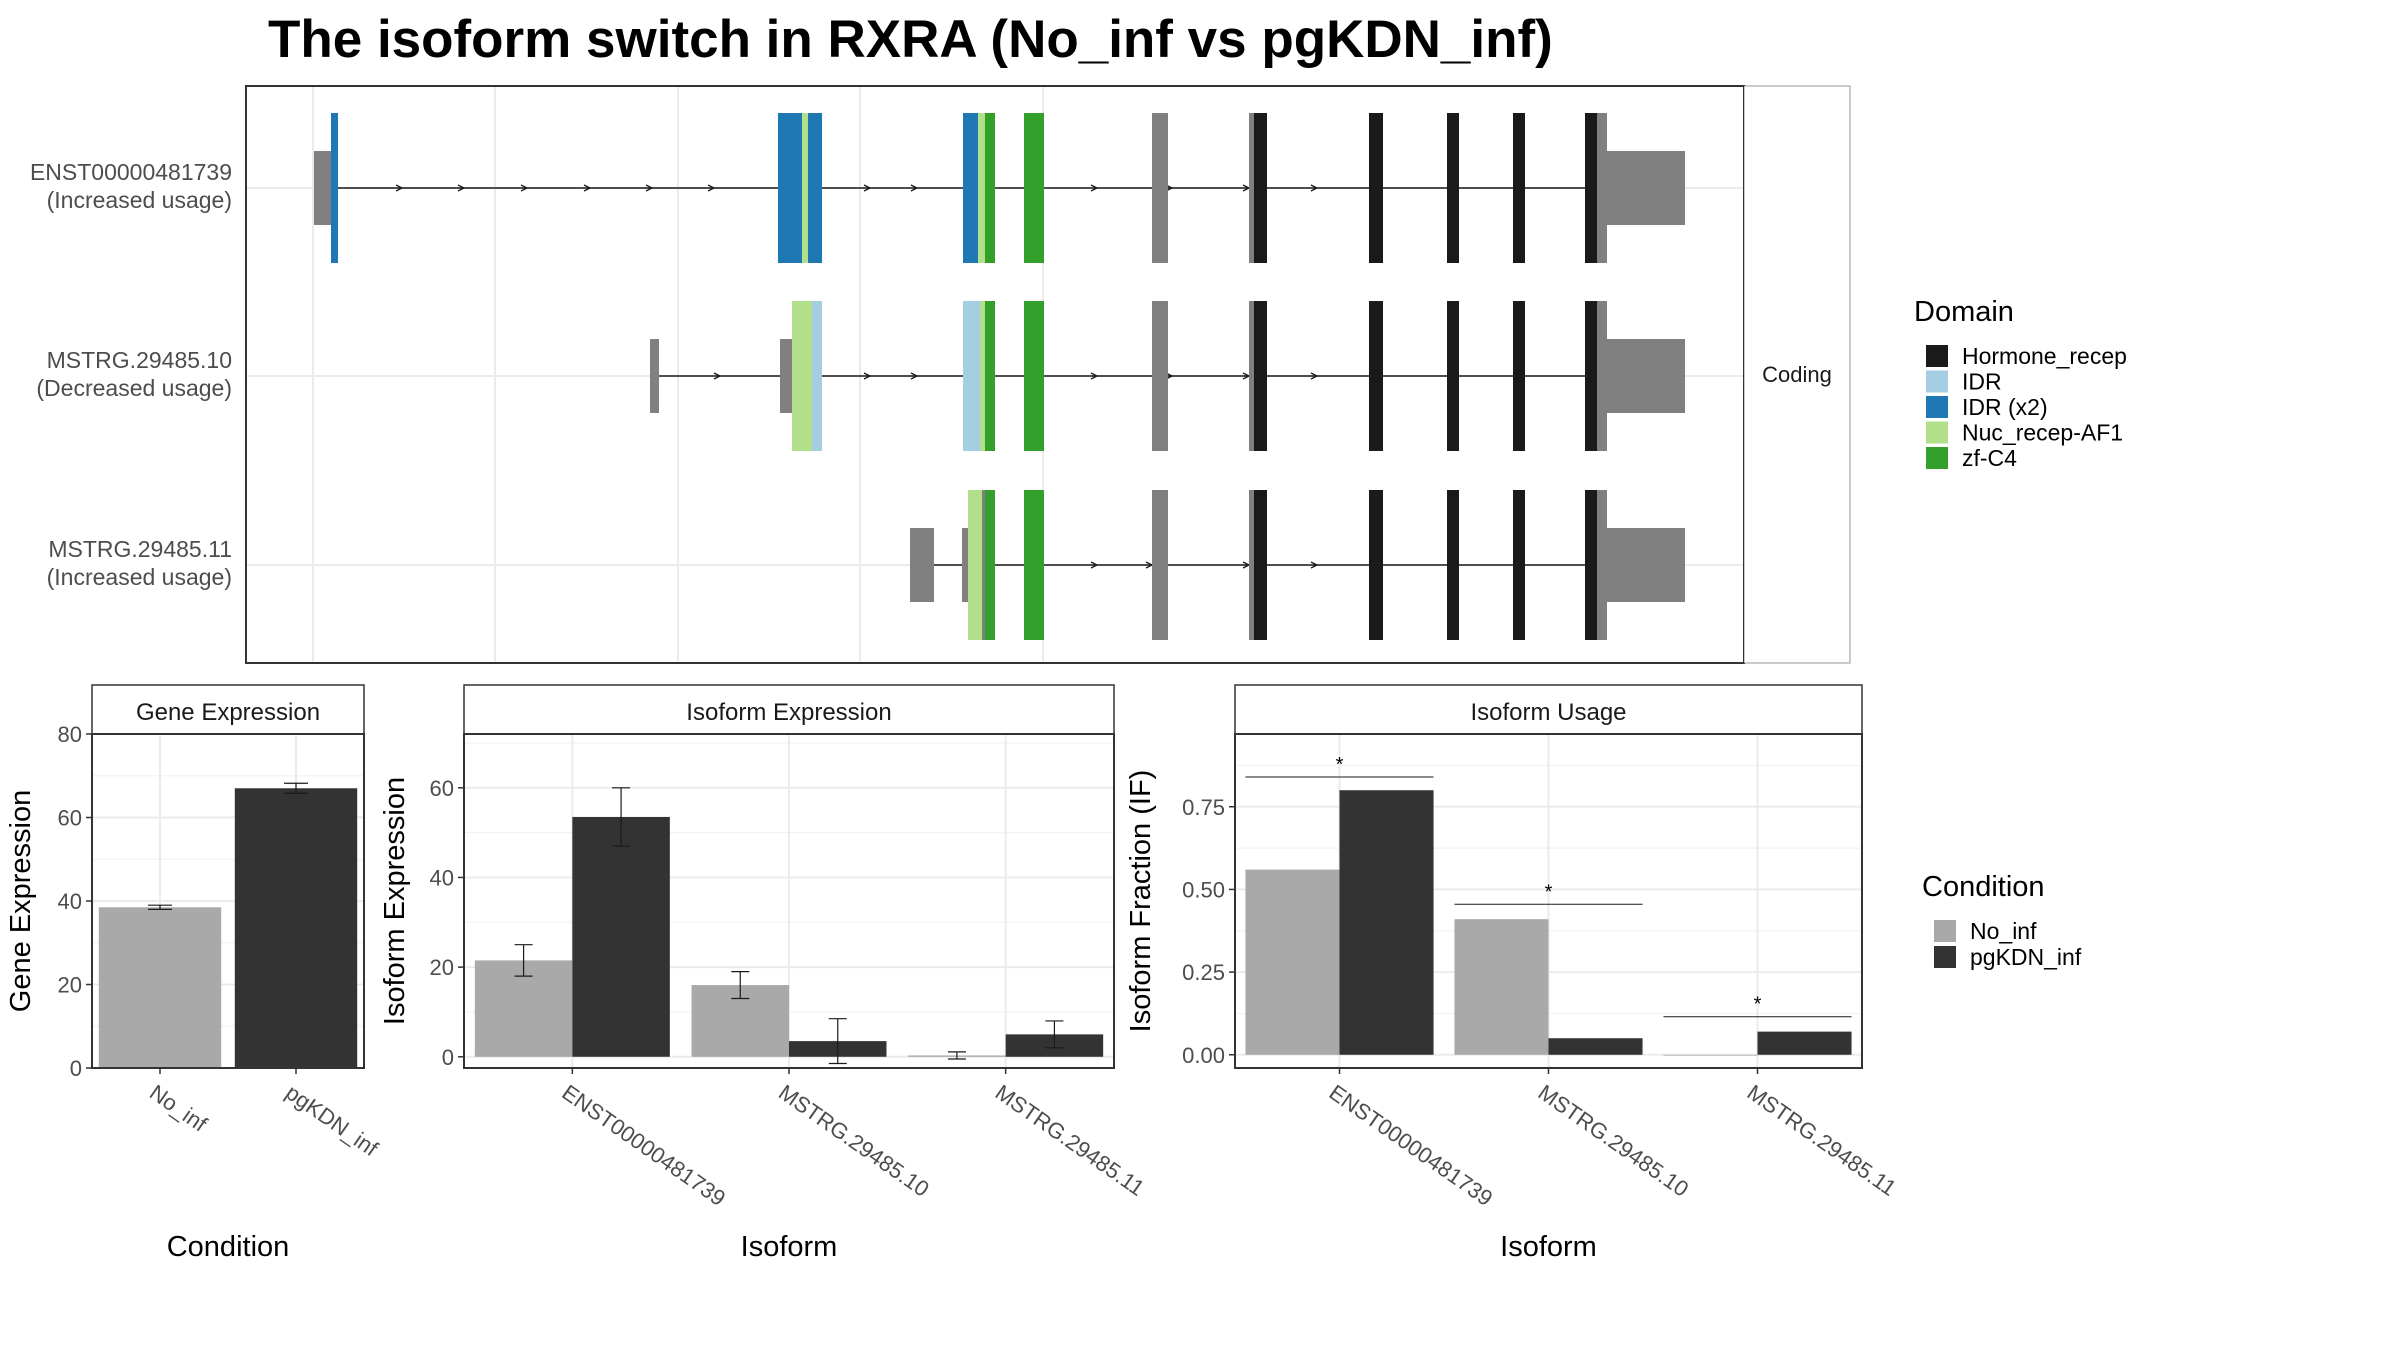 This screenshot has width=2400, height=1350. Describe the element at coordinates (70, 734) in the screenshot. I see `y-tick-label: 80` at that location.